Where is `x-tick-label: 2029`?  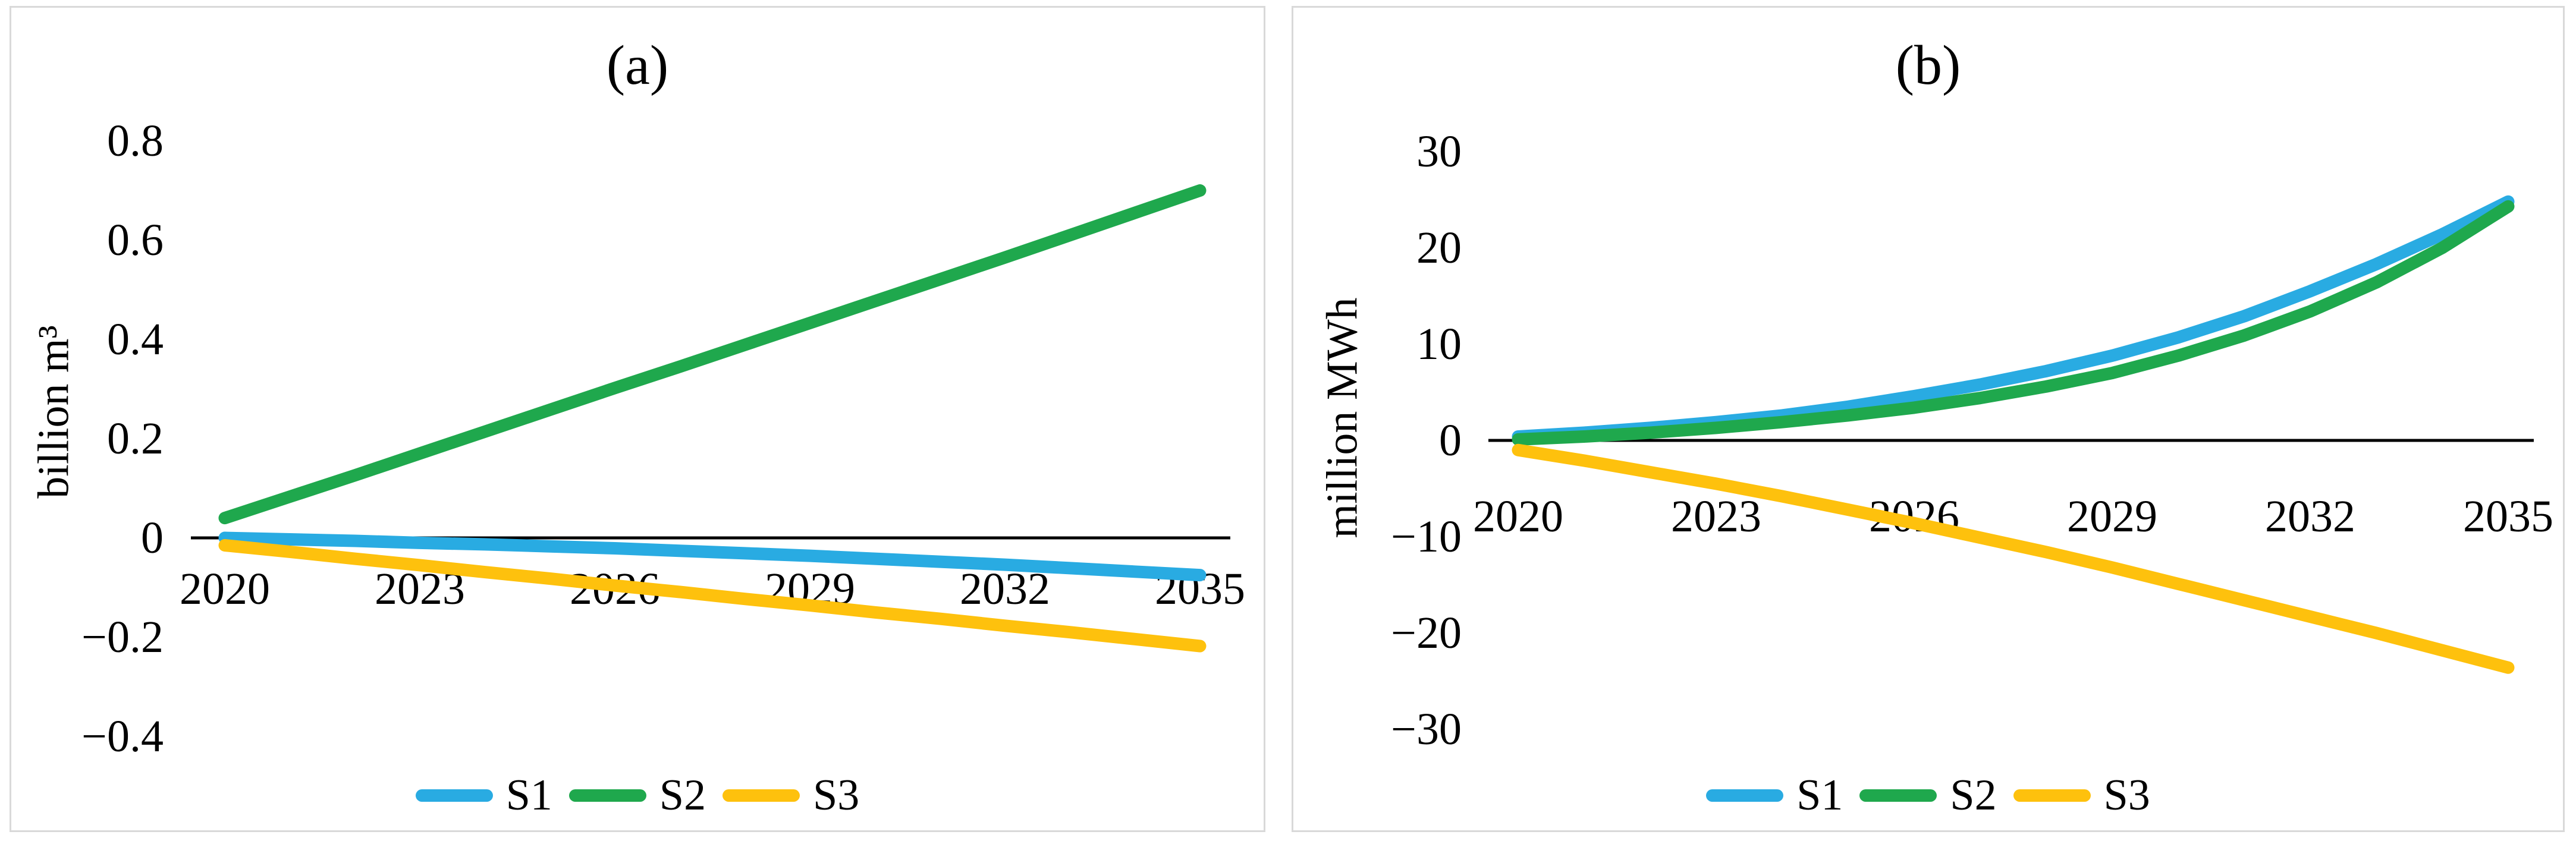
x-tick-label: 2029 is located at coordinates (2112, 516).